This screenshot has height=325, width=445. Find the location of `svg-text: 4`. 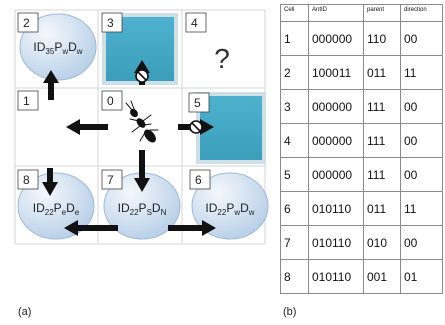

svg-text: 4 is located at coordinates (194, 23).